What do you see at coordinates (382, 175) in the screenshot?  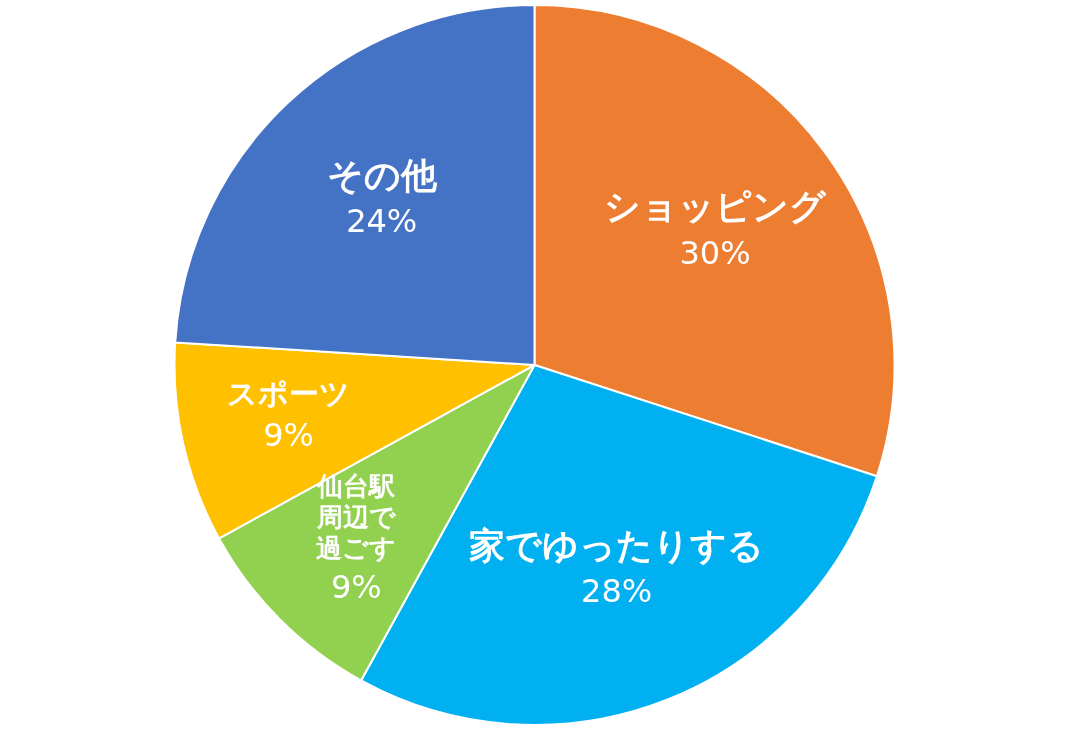 I see `slice-label: その他` at bounding box center [382, 175].